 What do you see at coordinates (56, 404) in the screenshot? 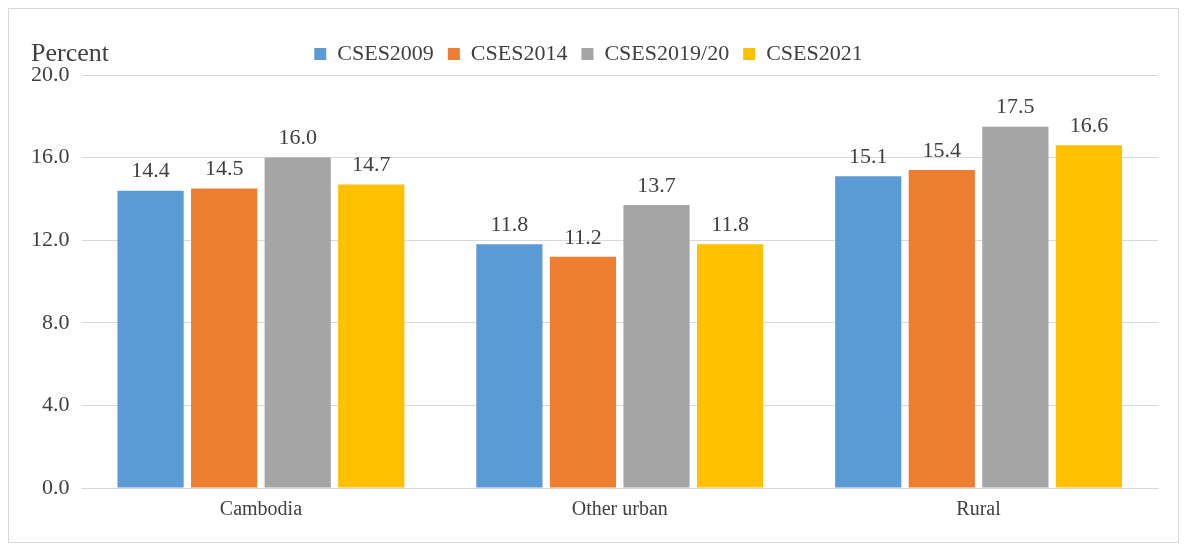
I see `y-tick-label: 4.0` at bounding box center [56, 404].